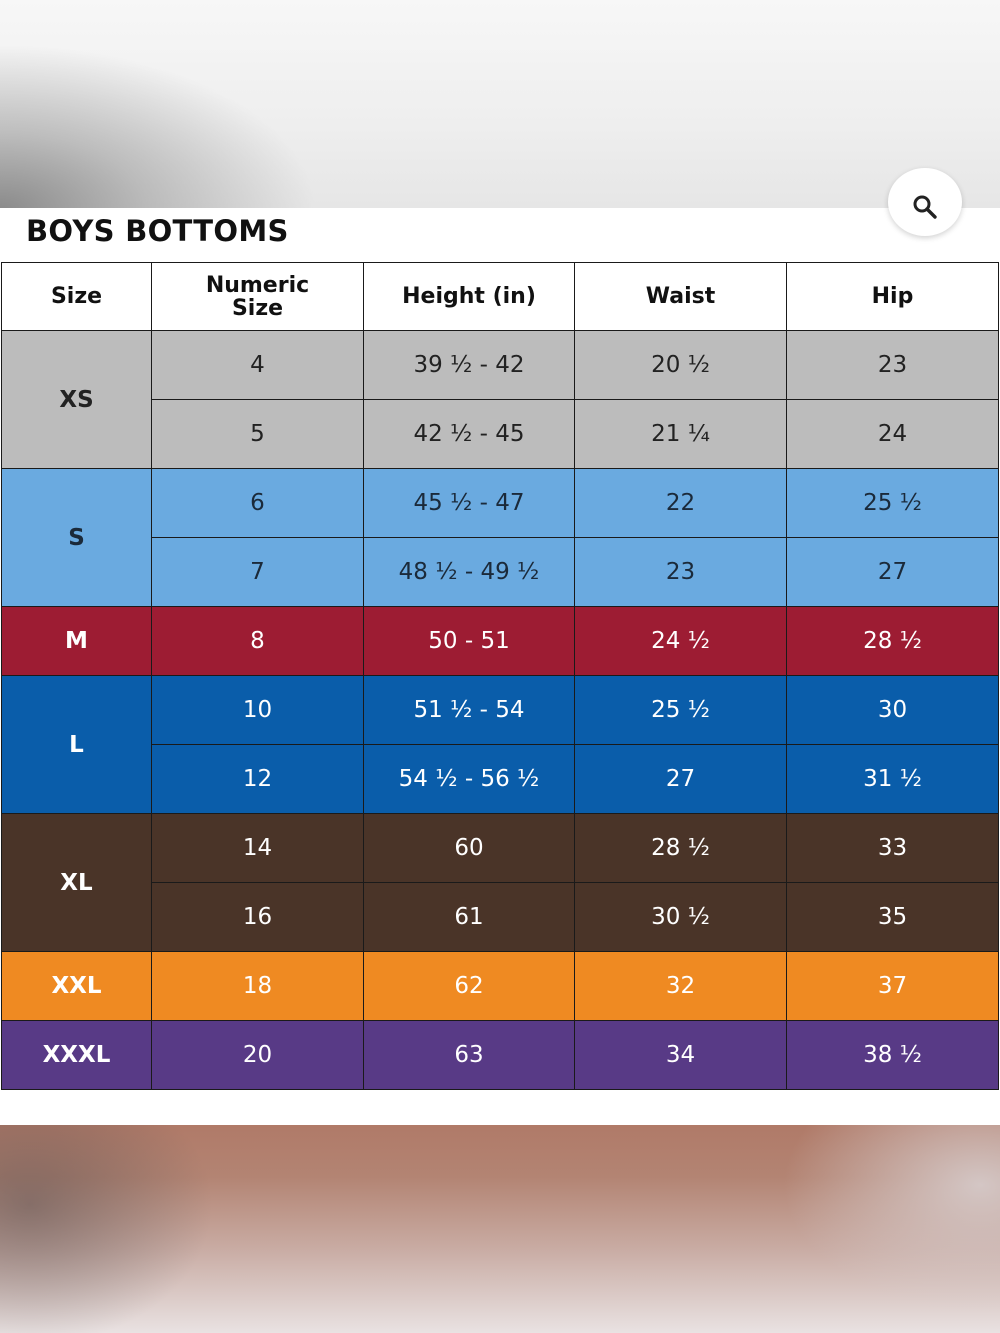  Describe the element at coordinates (680, 986) in the screenshot. I see `waist-cell: 32` at that location.